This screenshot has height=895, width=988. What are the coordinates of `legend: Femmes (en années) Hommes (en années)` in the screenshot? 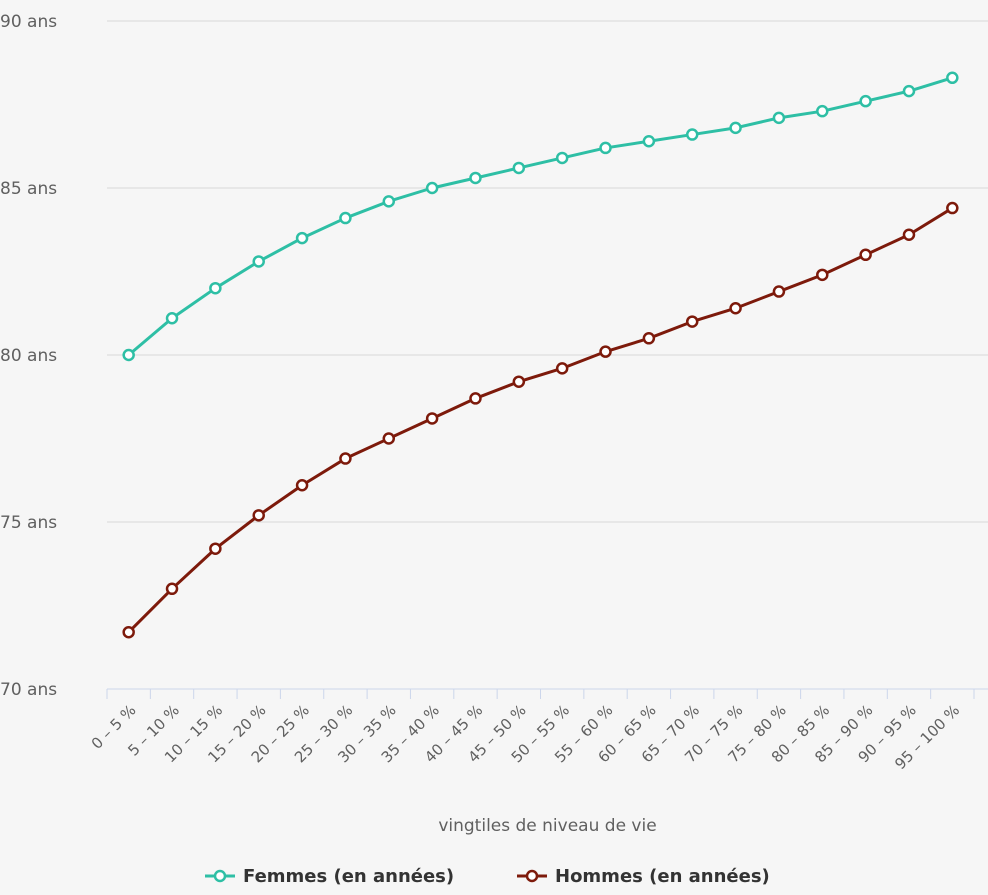 It's located at (487, 876).